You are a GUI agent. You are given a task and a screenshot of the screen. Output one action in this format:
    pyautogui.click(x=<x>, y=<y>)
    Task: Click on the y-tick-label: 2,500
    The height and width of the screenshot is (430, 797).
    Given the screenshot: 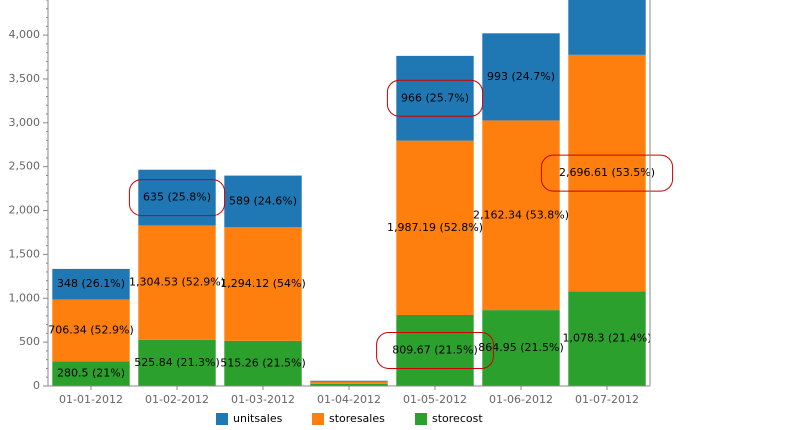 What is the action you would take?
    pyautogui.click(x=25, y=166)
    